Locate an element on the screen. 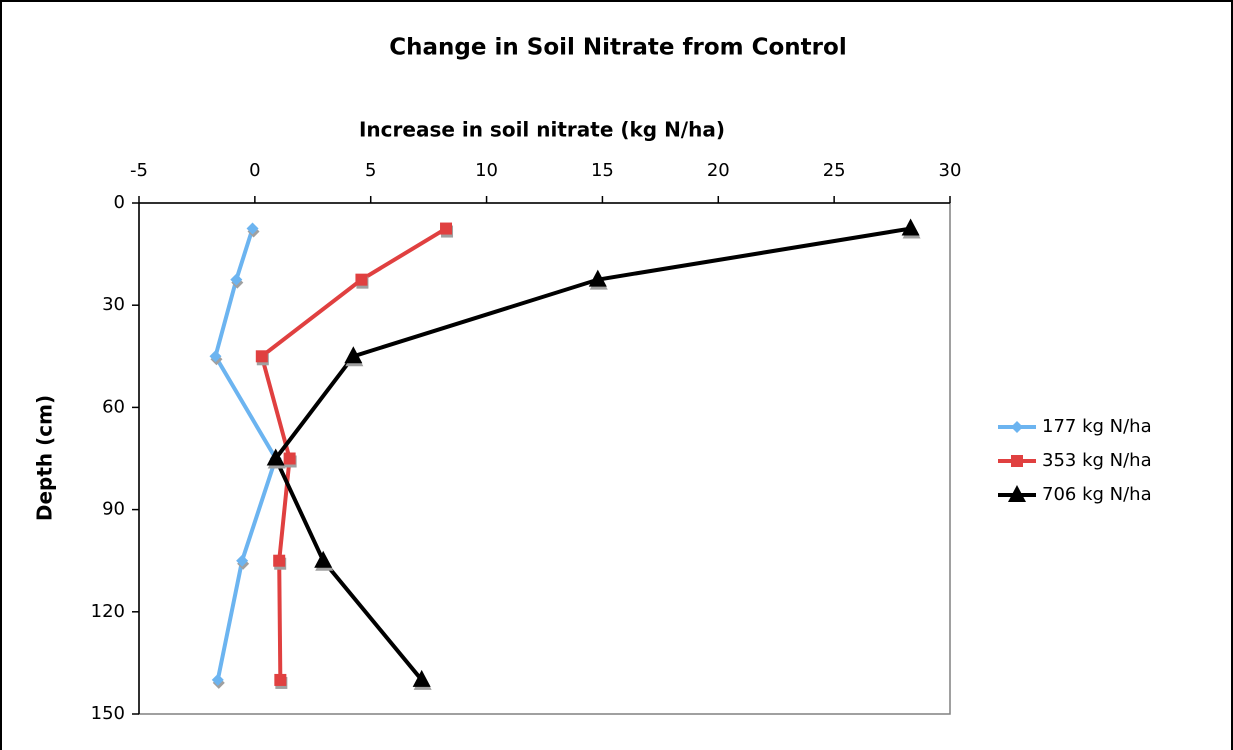 This screenshot has width=1233, height=750. chart-title: Change in Soil Nitrate from Control is located at coordinates (617, 48).